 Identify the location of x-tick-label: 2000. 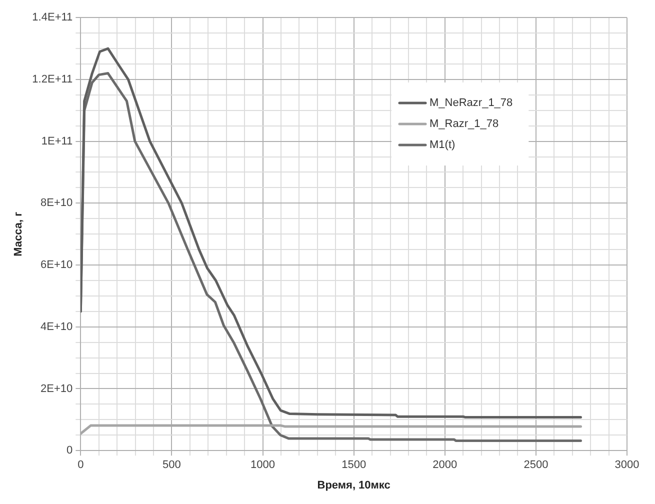
(445, 465).